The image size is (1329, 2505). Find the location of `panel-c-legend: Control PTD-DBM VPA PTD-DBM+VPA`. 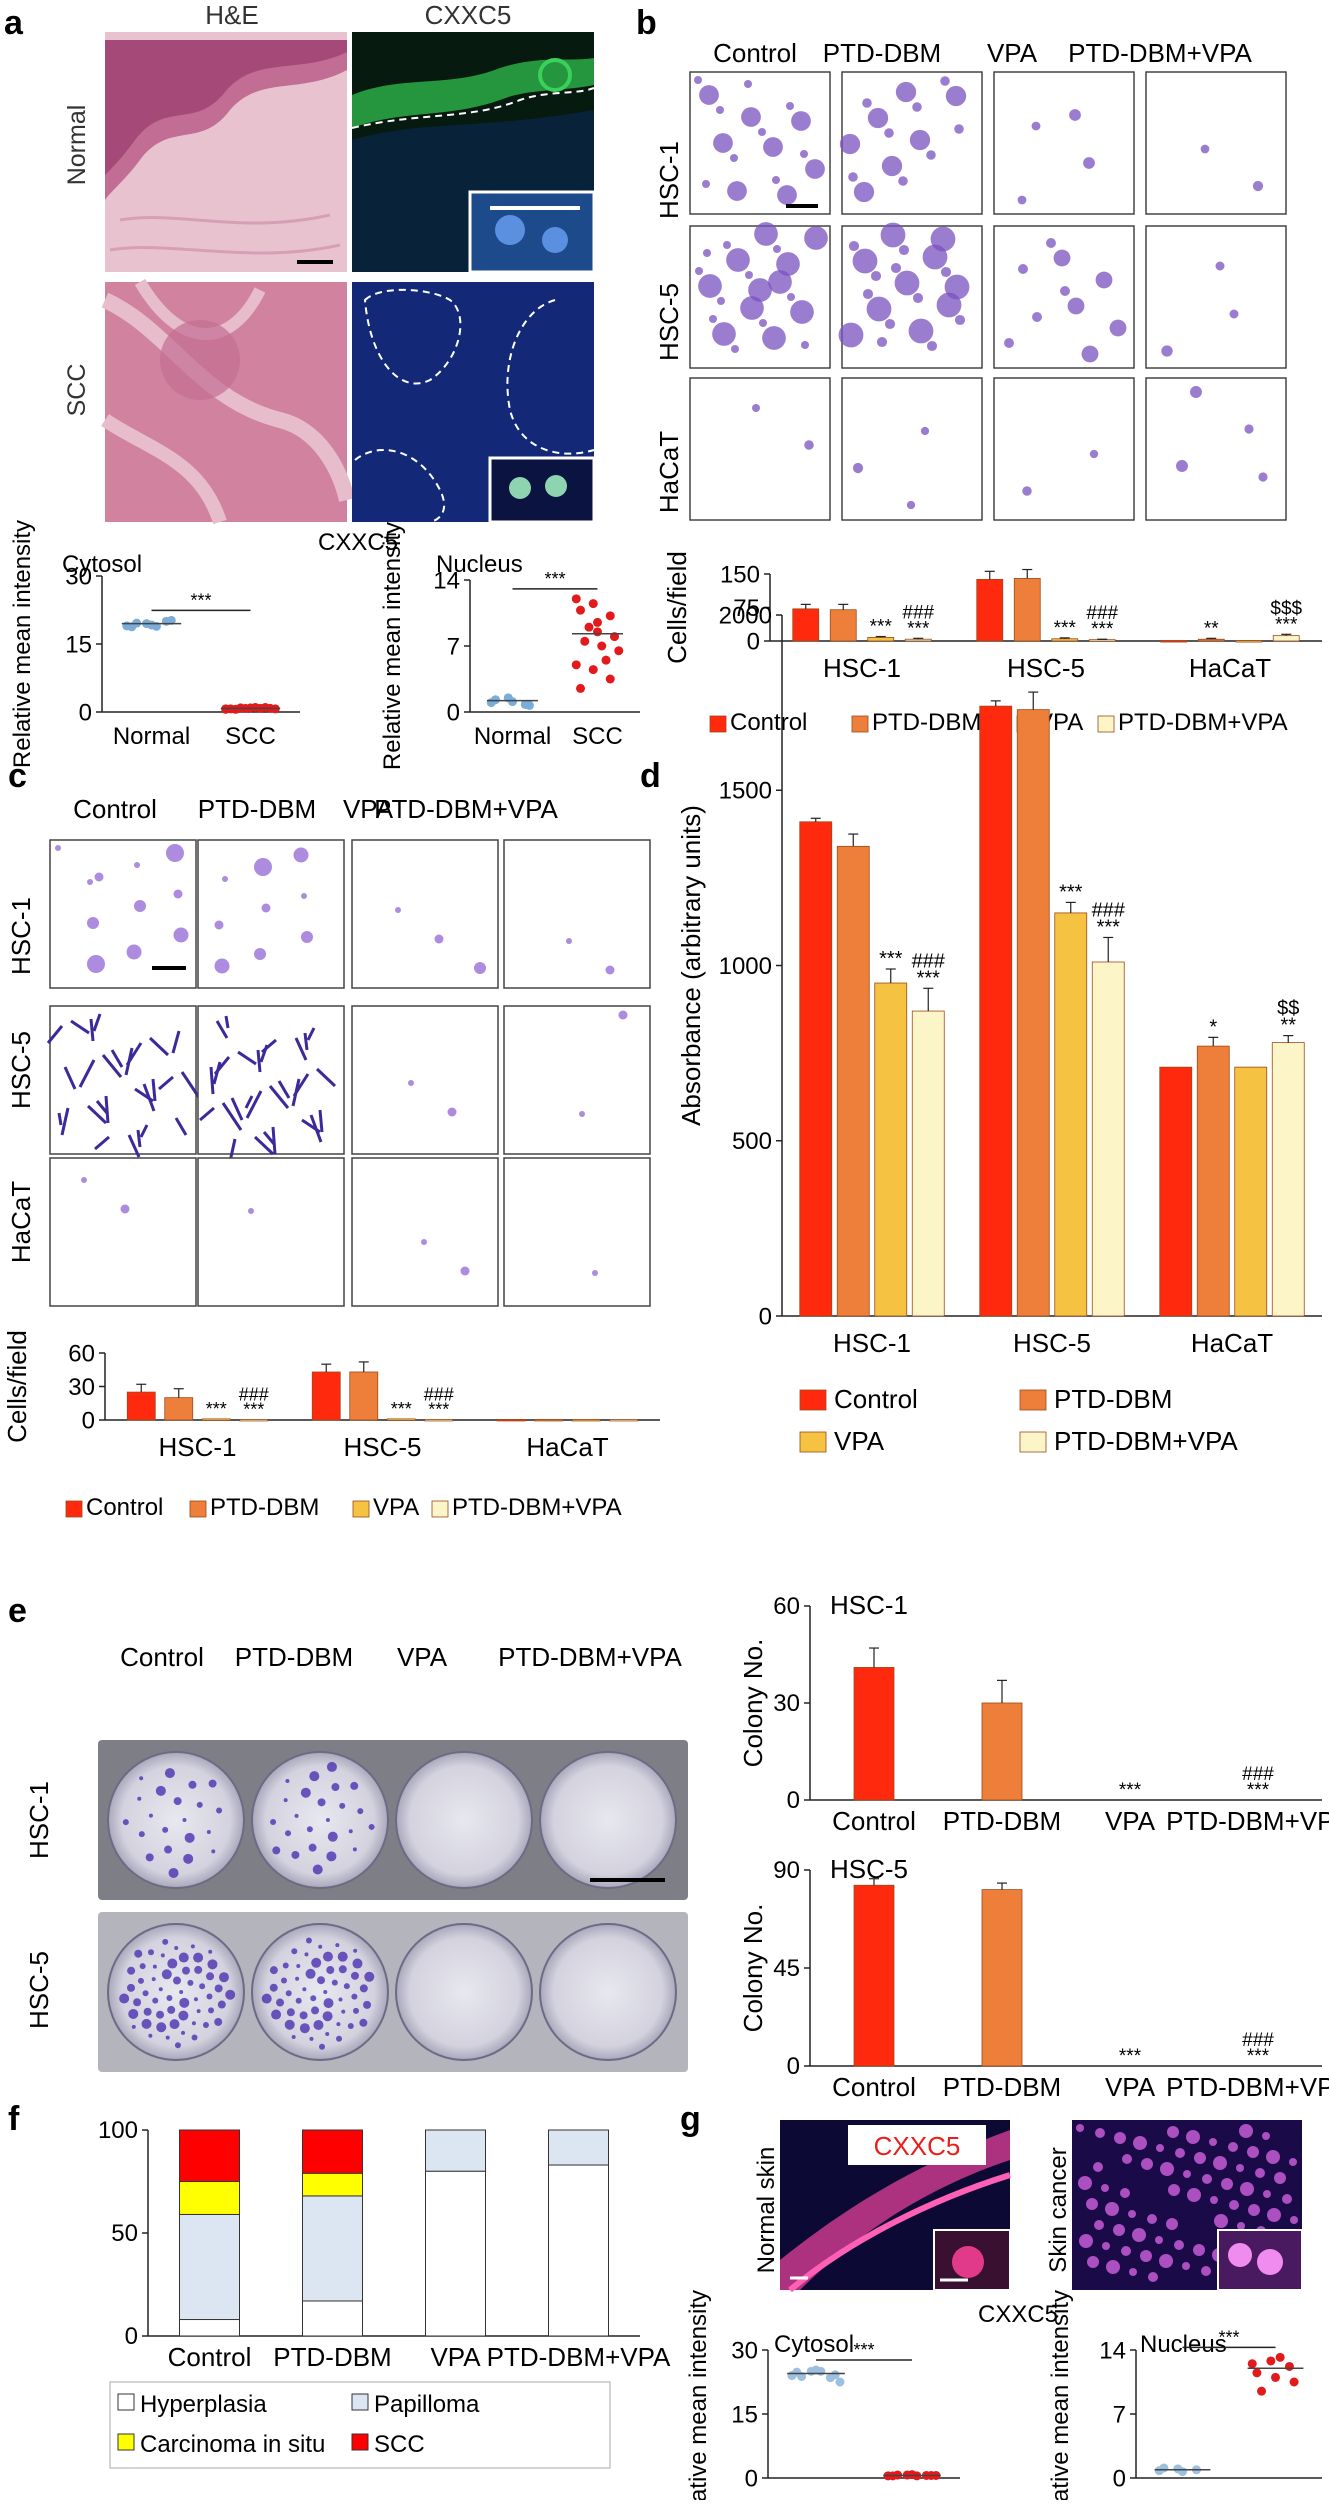

panel-c-legend: Control PTD-DBM VPA PTD-DBM+VPA is located at coordinates (343, 1507).